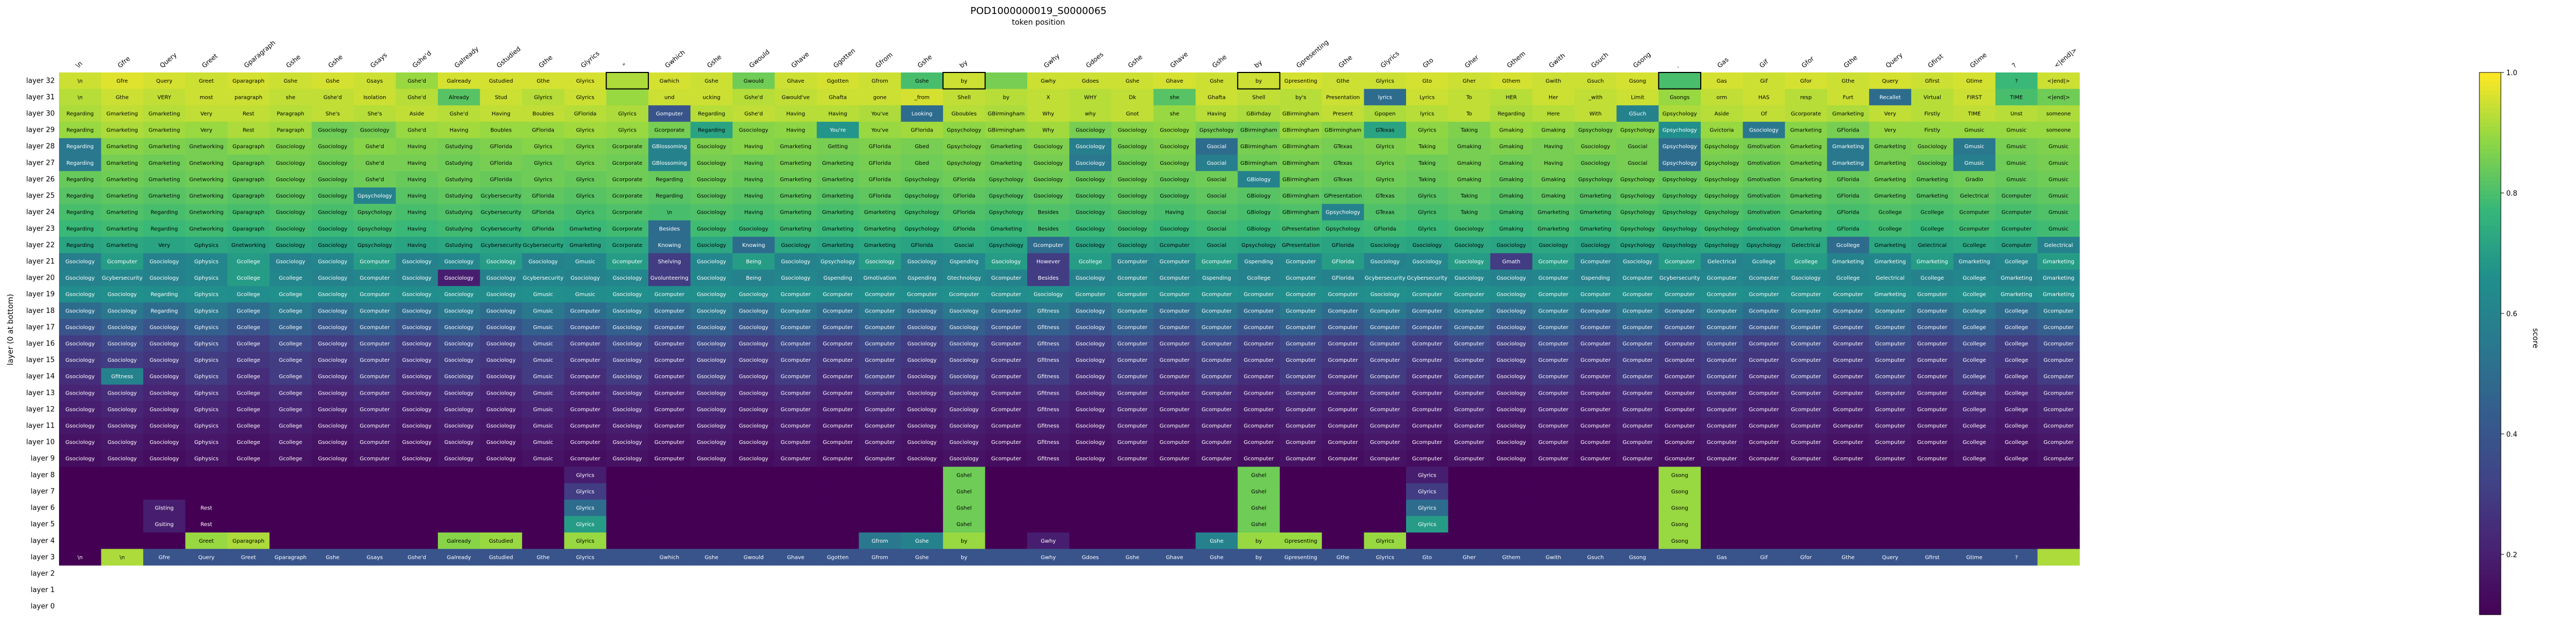  What do you see at coordinates (964, 262) in the screenshot?
I see `cell-label: Gspending` at bounding box center [964, 262].